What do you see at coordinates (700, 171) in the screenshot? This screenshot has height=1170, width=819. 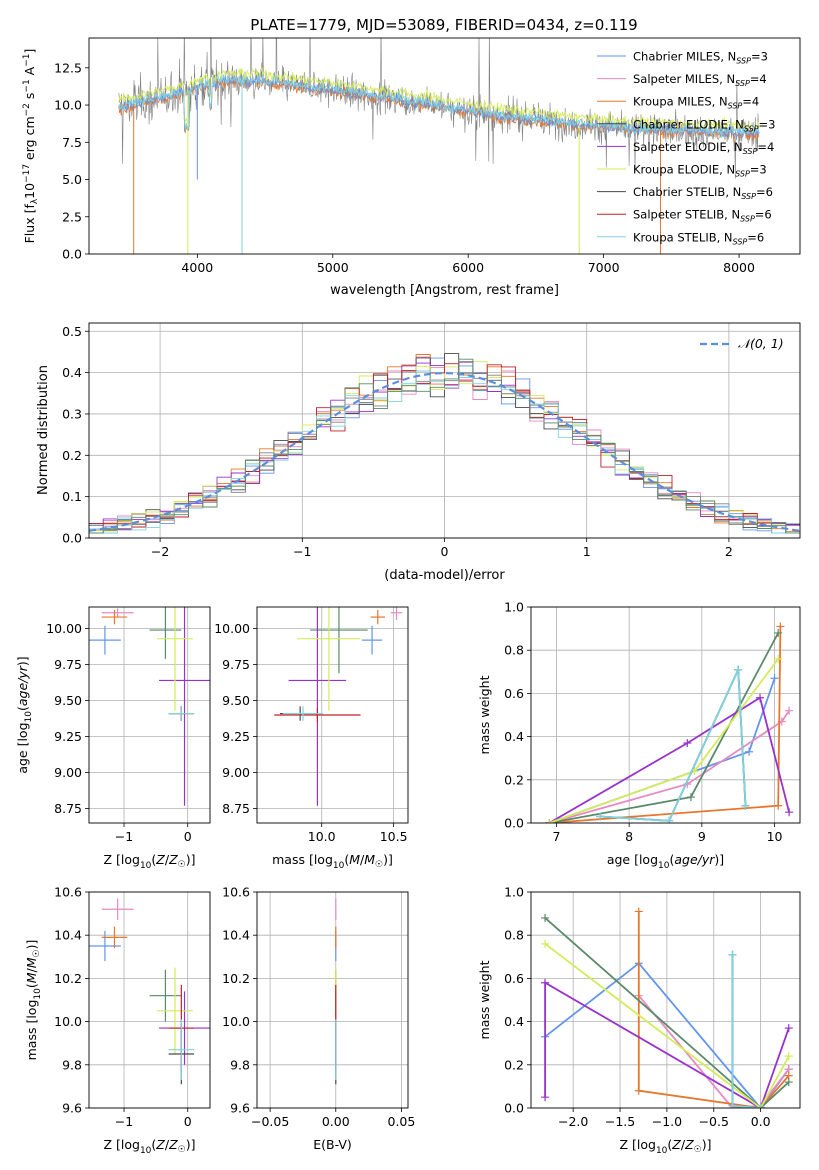 I see `legend-label: Kroupa ELODIE, NSSP=3` at bounding box center [700, 171].